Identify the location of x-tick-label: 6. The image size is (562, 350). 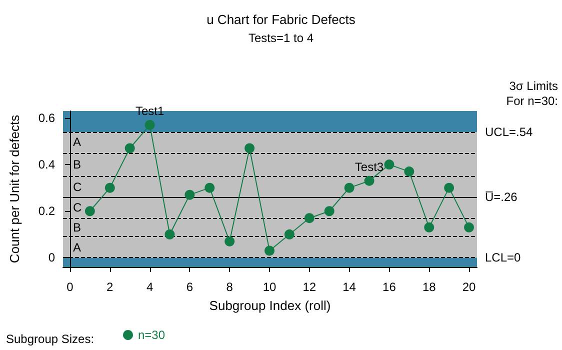
(190, 287).